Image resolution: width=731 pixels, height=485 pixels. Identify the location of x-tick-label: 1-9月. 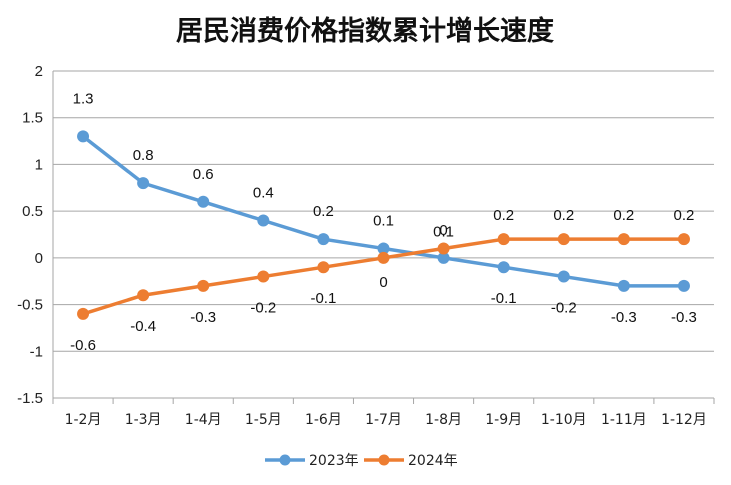
(503, 420).